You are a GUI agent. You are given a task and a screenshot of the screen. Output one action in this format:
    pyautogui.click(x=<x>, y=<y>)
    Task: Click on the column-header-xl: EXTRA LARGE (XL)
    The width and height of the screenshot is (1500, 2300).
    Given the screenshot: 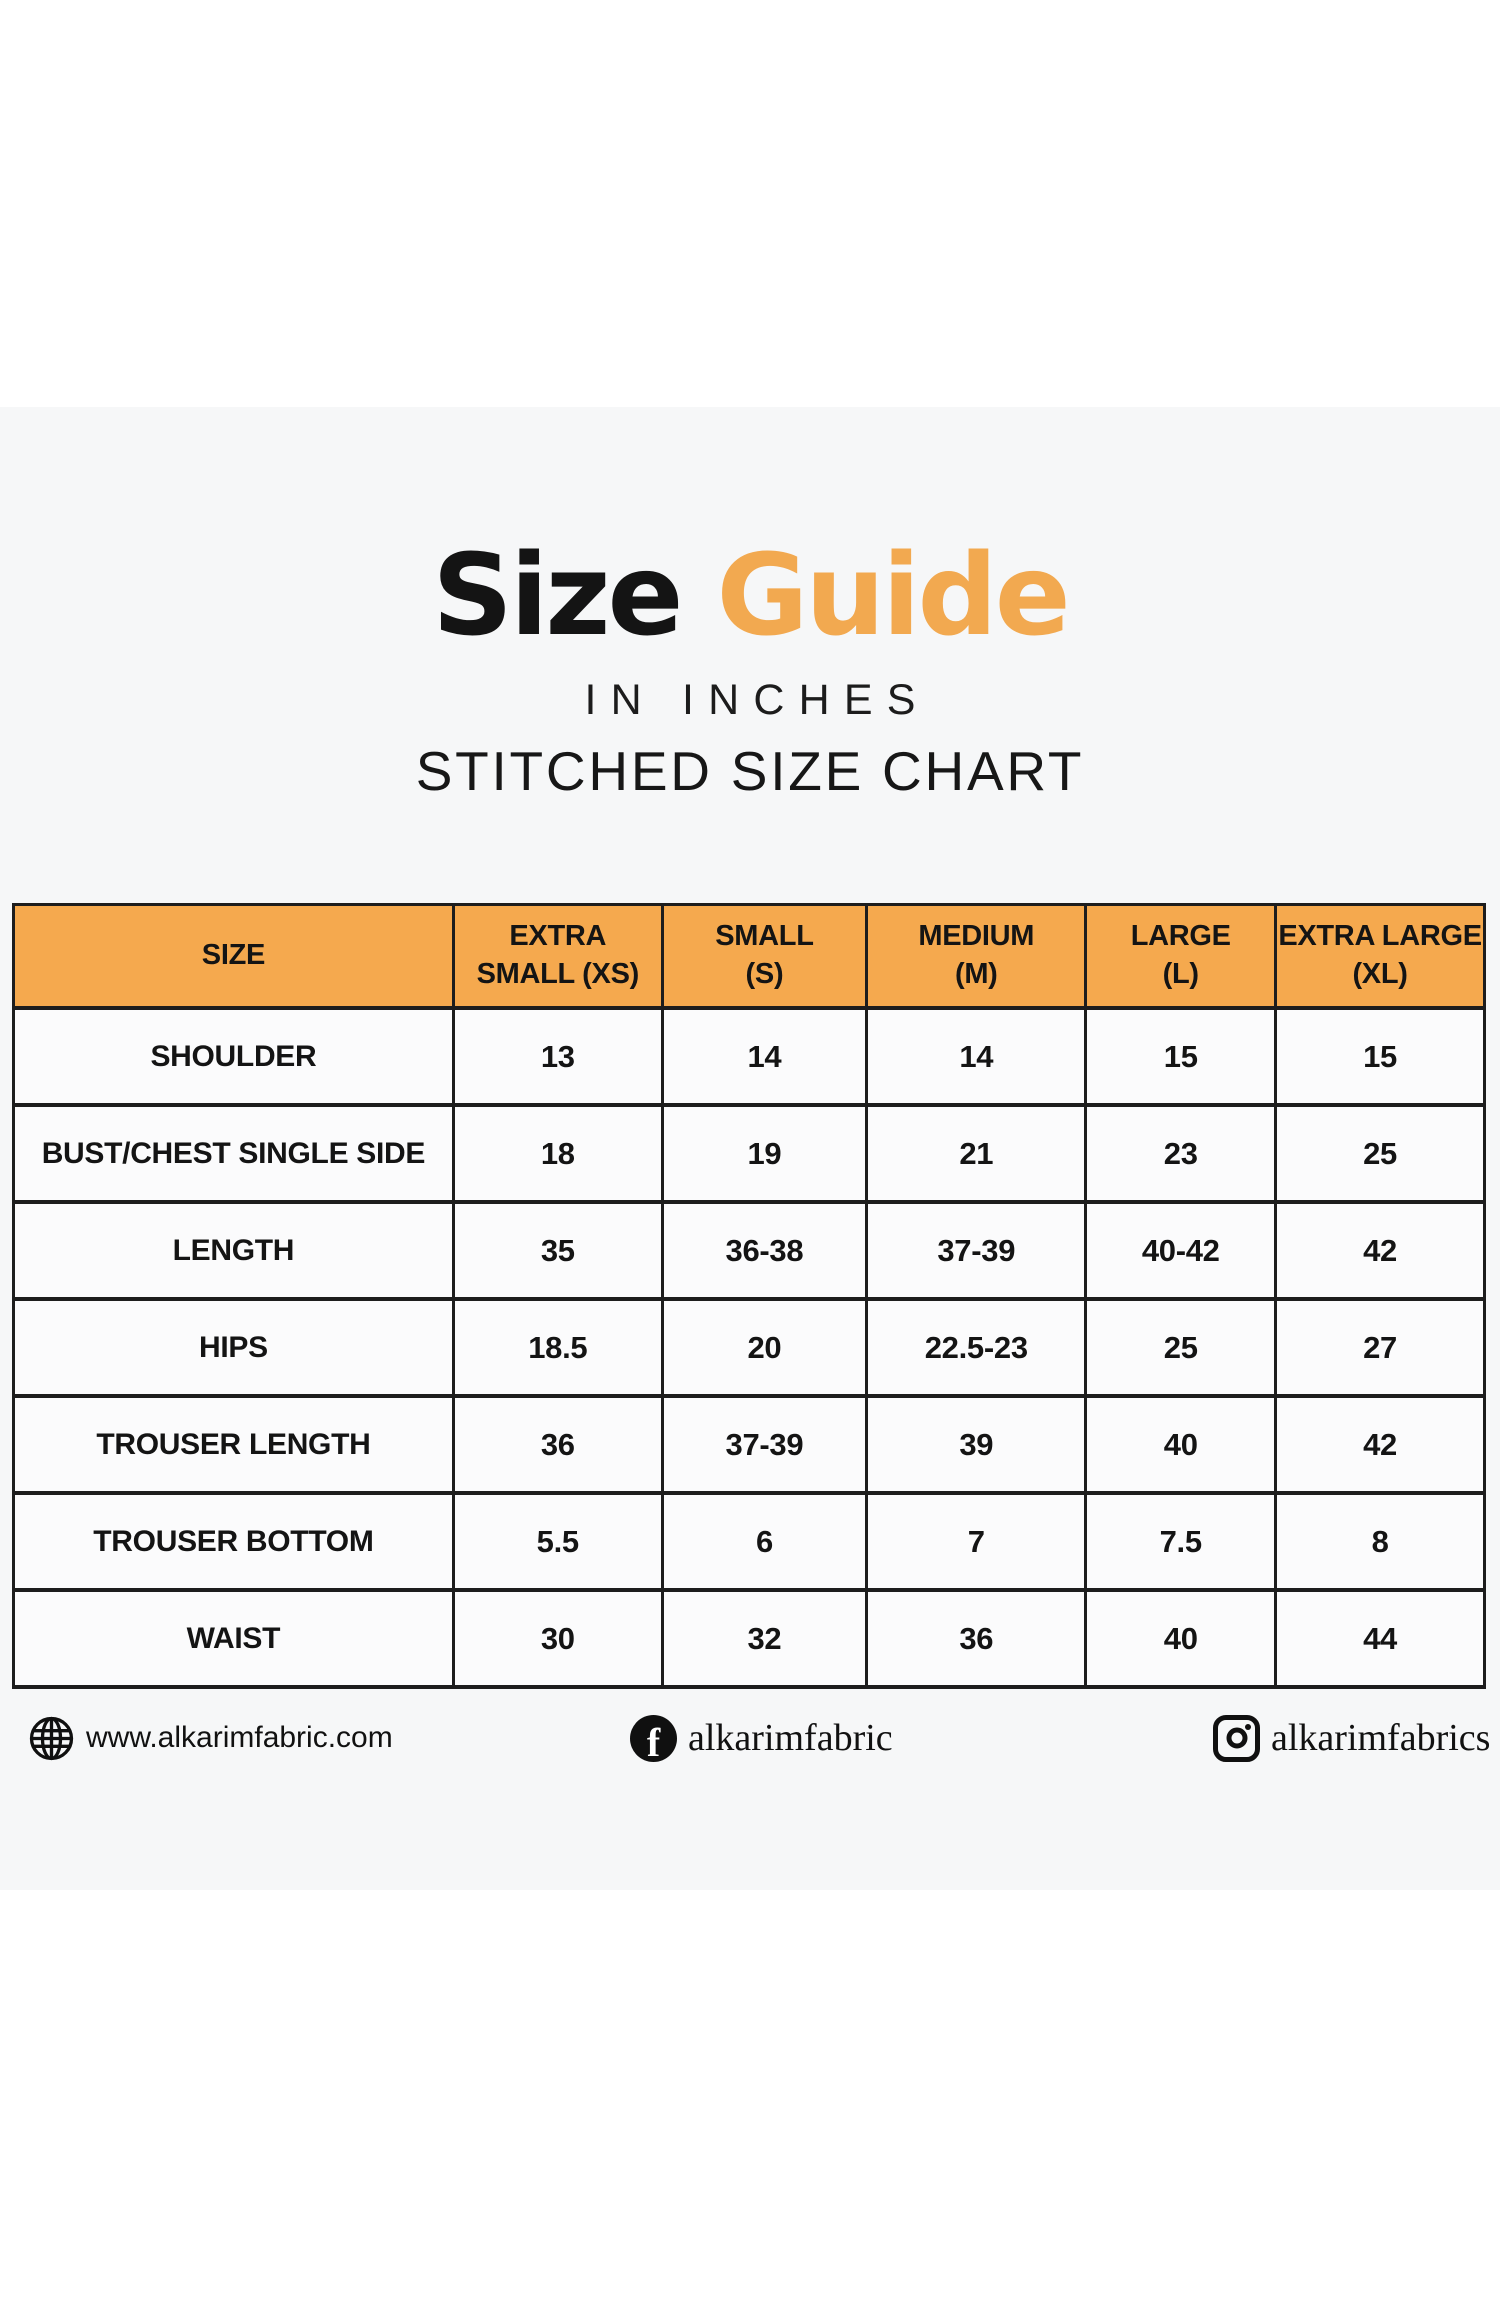 What is the action you would take?
    pyautogui.click(x=1380, y=956)
    